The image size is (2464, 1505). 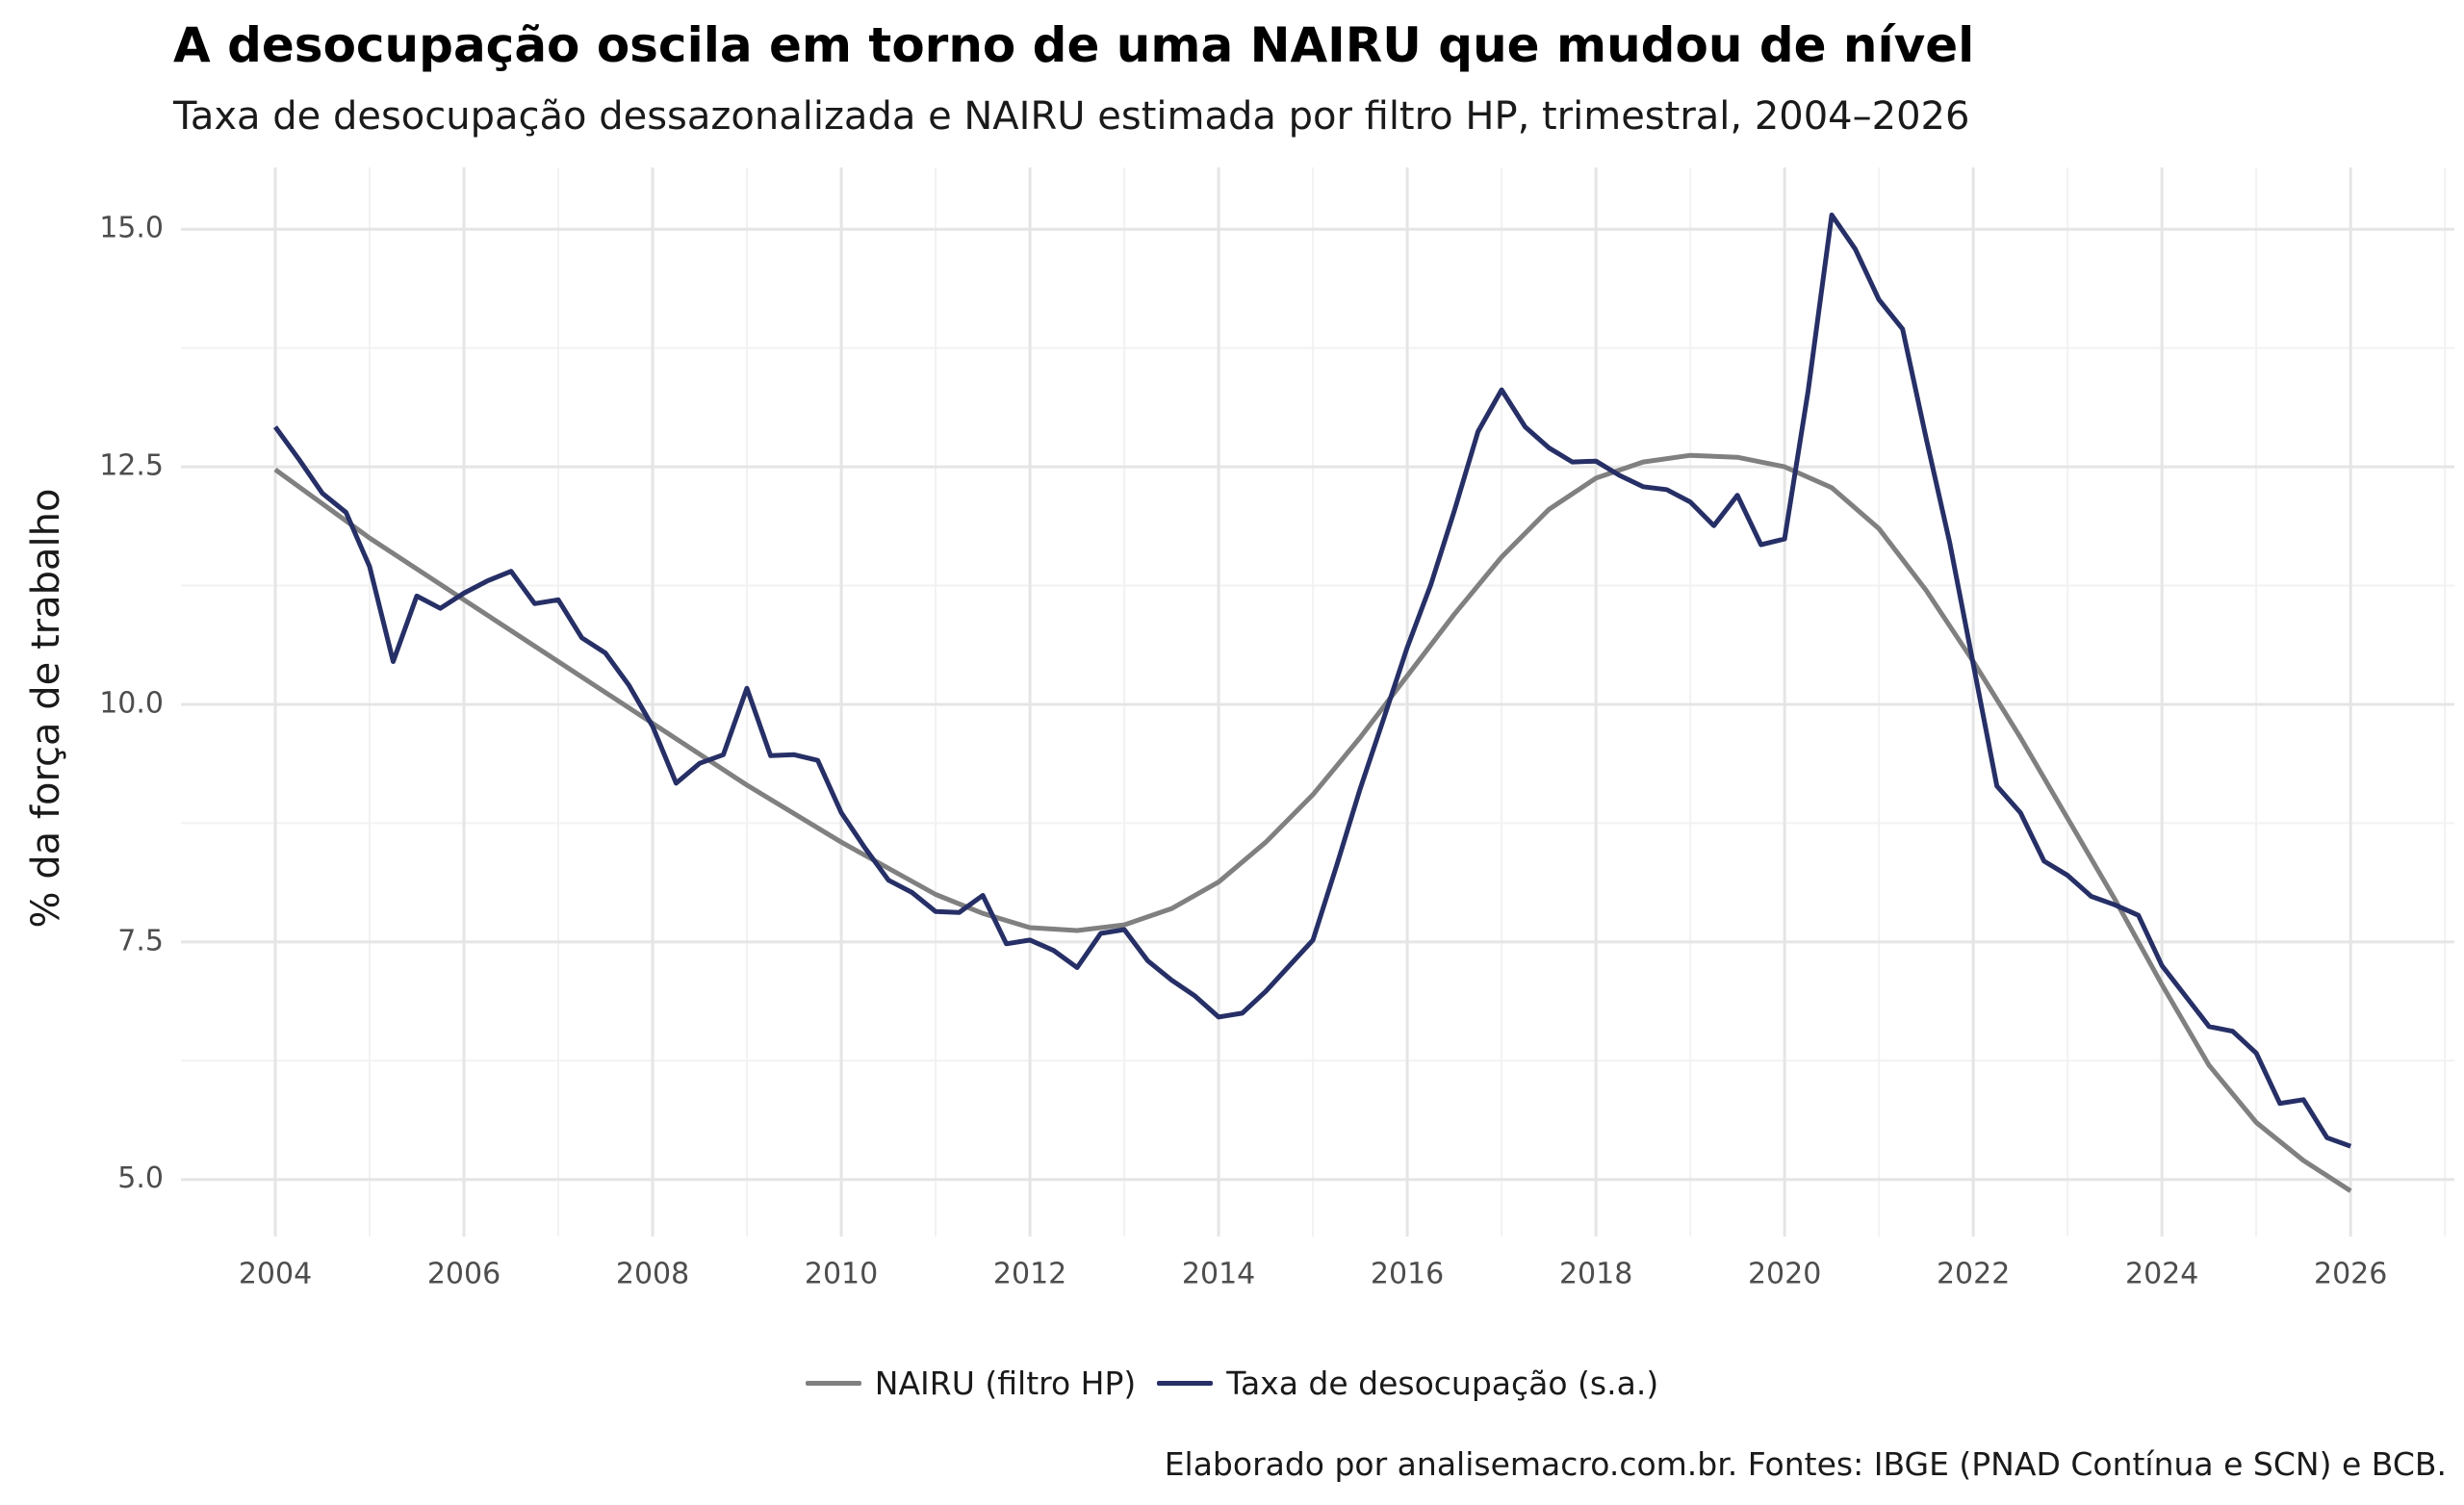 What do you see at coordinates (275, 1275) in the screenshot?
I see `x-tick-label: 2004` at bounding box center [275, 1275].